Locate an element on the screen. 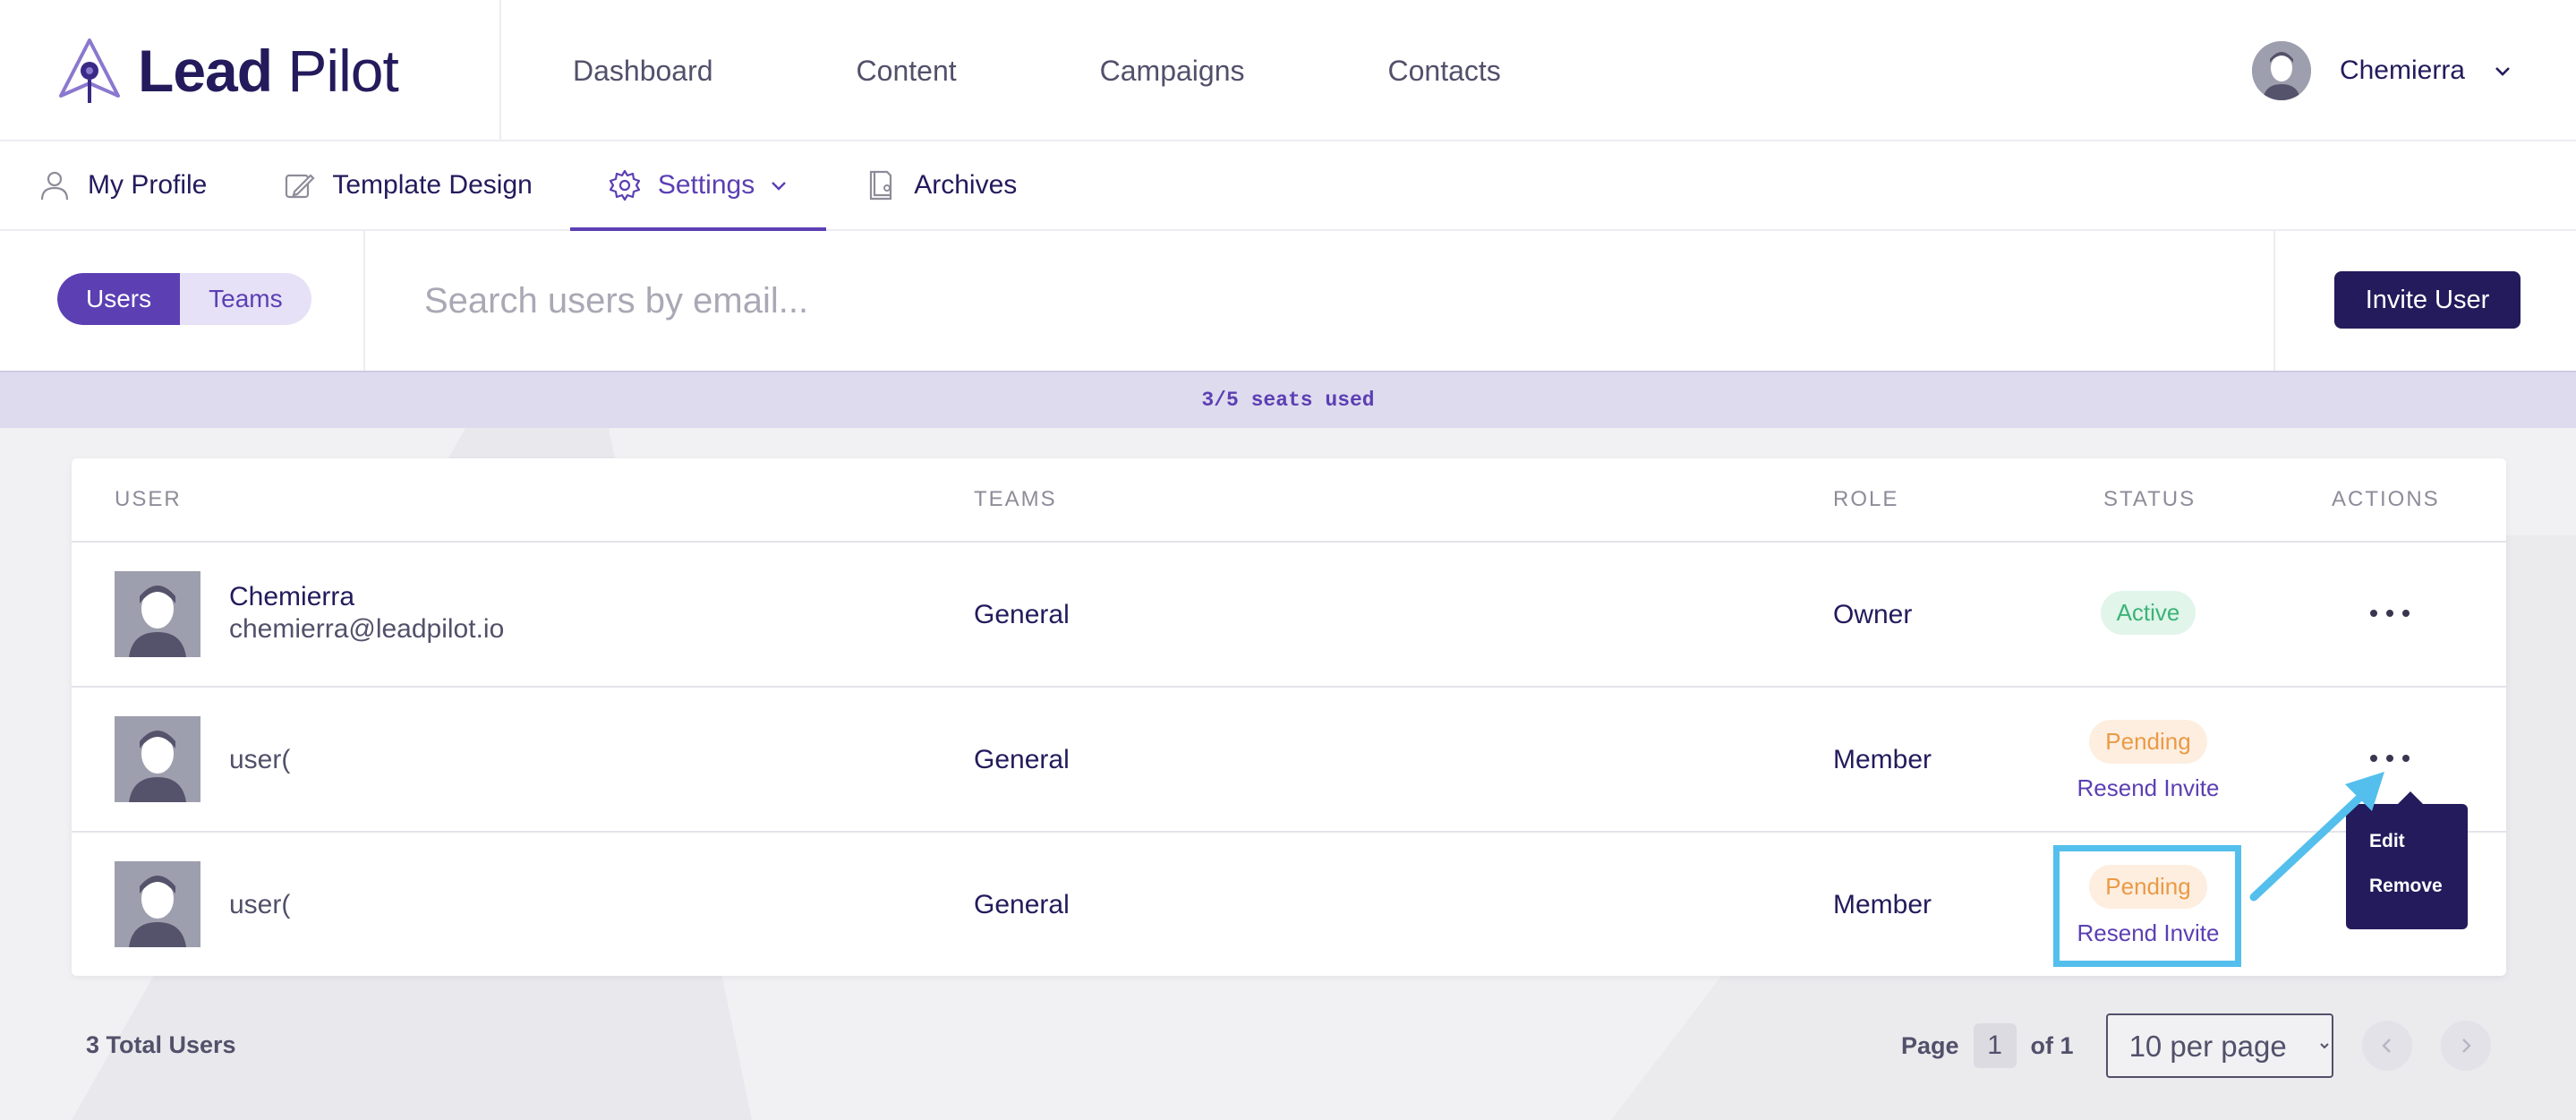  page-label: Page is located at coordinates (1930, 1045).